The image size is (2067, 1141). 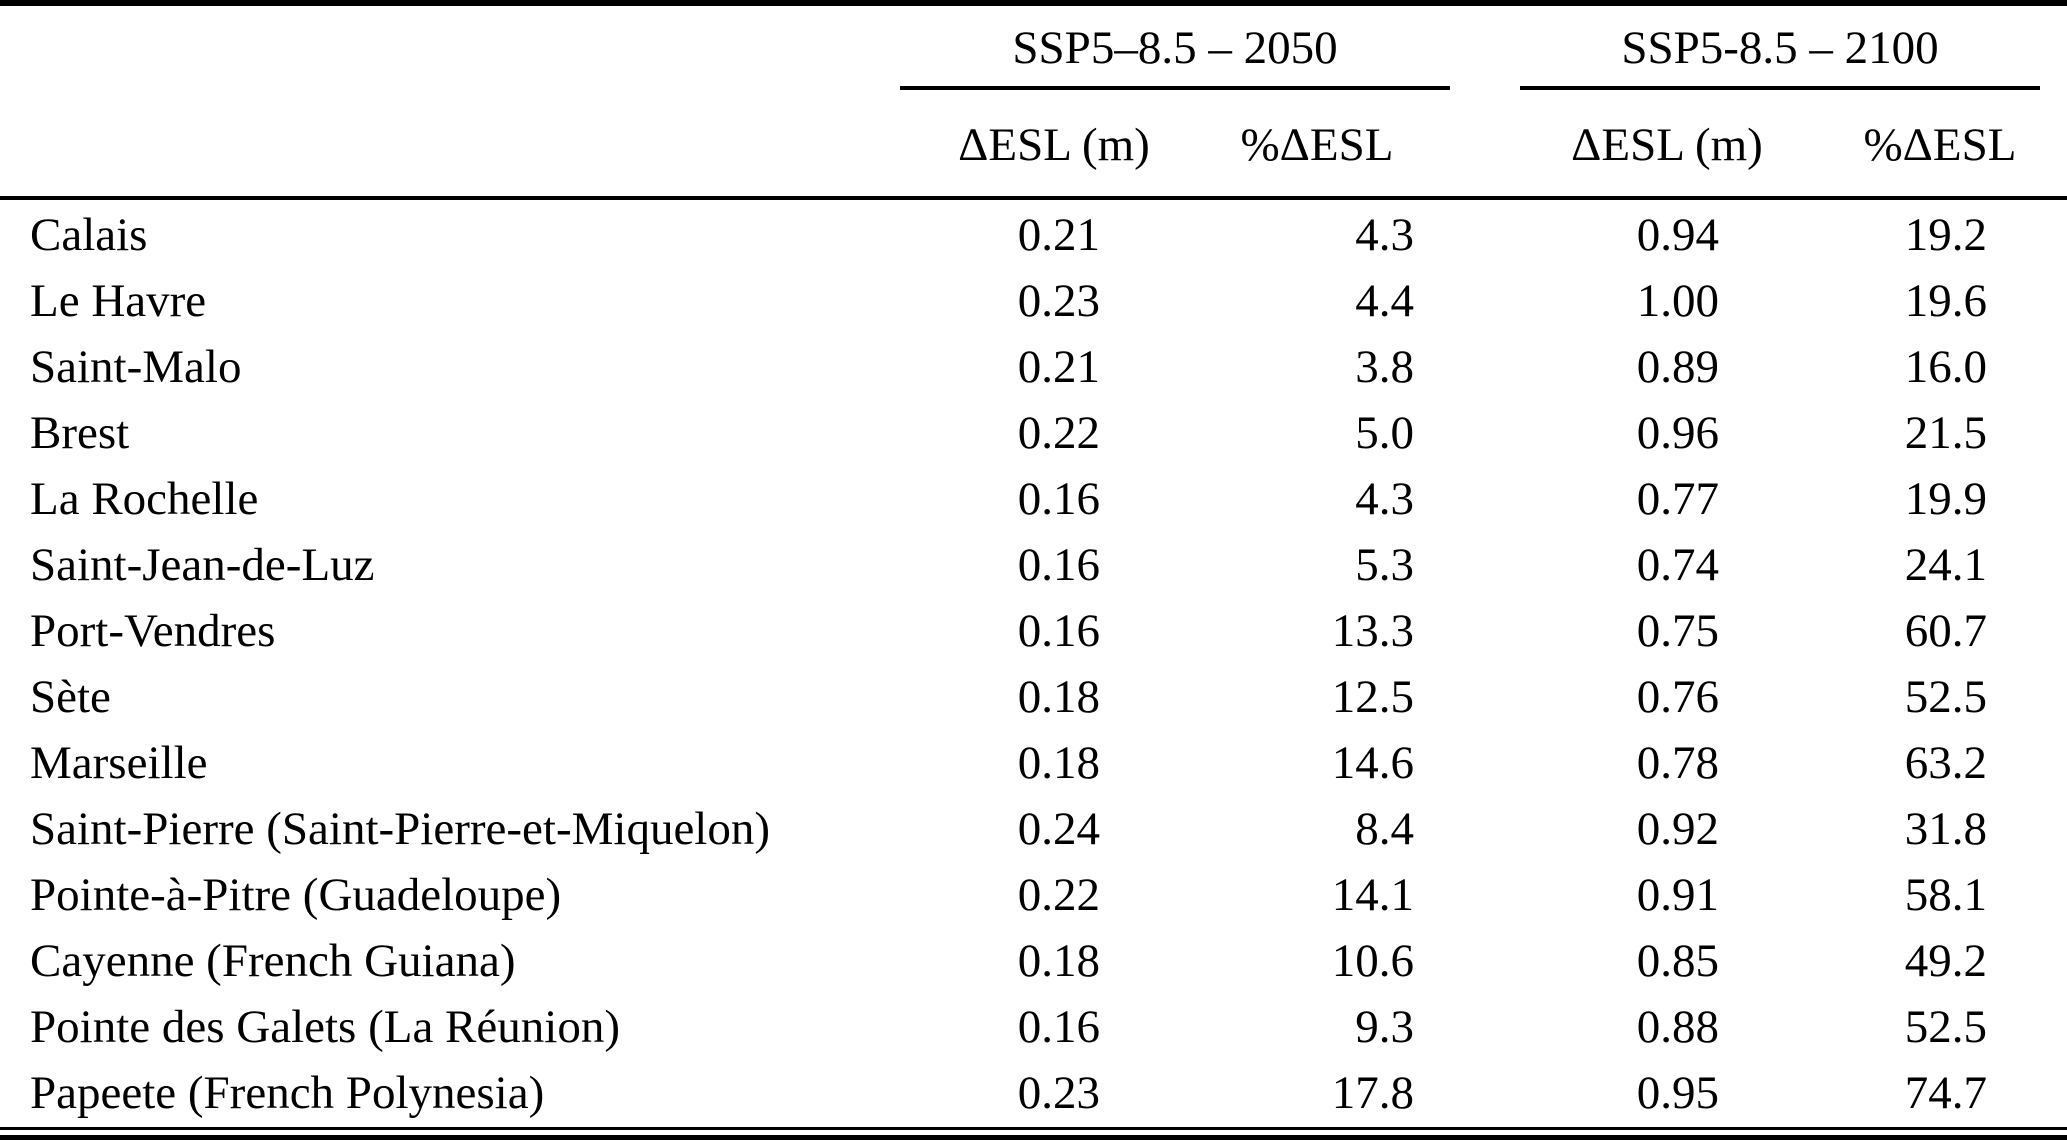 What do you see at coordinates (1384, 829) in the screenshot?
I see `pct-2050-cell: 8.4` at bounding box center [1384, 829].